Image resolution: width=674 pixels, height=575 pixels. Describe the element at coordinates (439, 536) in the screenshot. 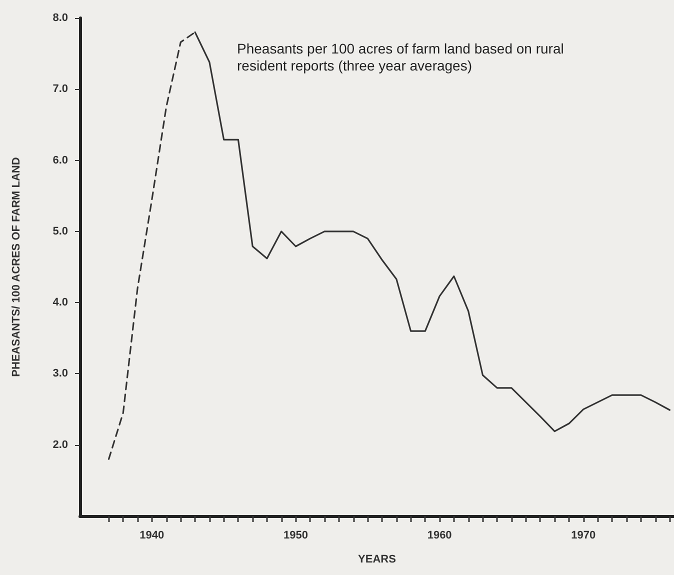

I see `x-tick-label: 1960` at that location.